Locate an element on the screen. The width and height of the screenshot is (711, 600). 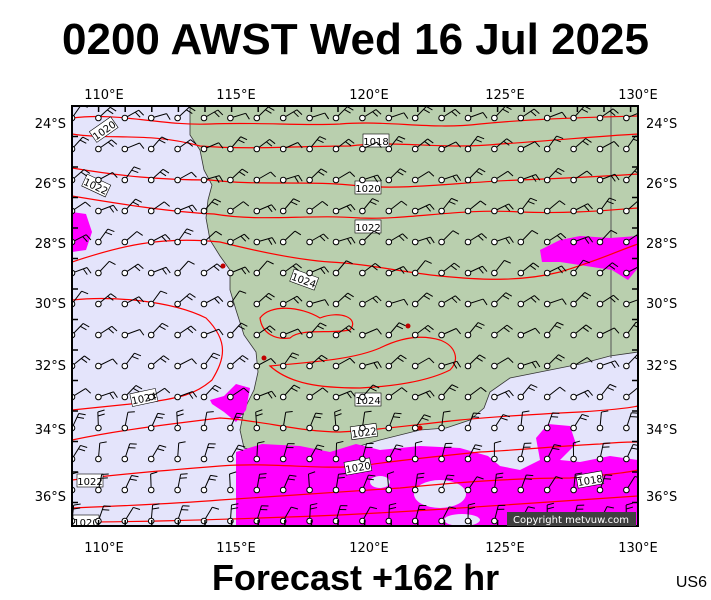
svg-text: 1024 is located at coordinates (367, 401).